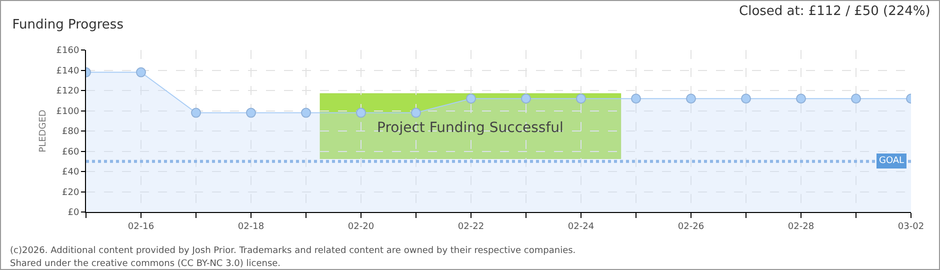  What do you see at coordinates (74, 213) in the screenshot?
I see `y-tick-label: £0` at bounding box center [74, 213].